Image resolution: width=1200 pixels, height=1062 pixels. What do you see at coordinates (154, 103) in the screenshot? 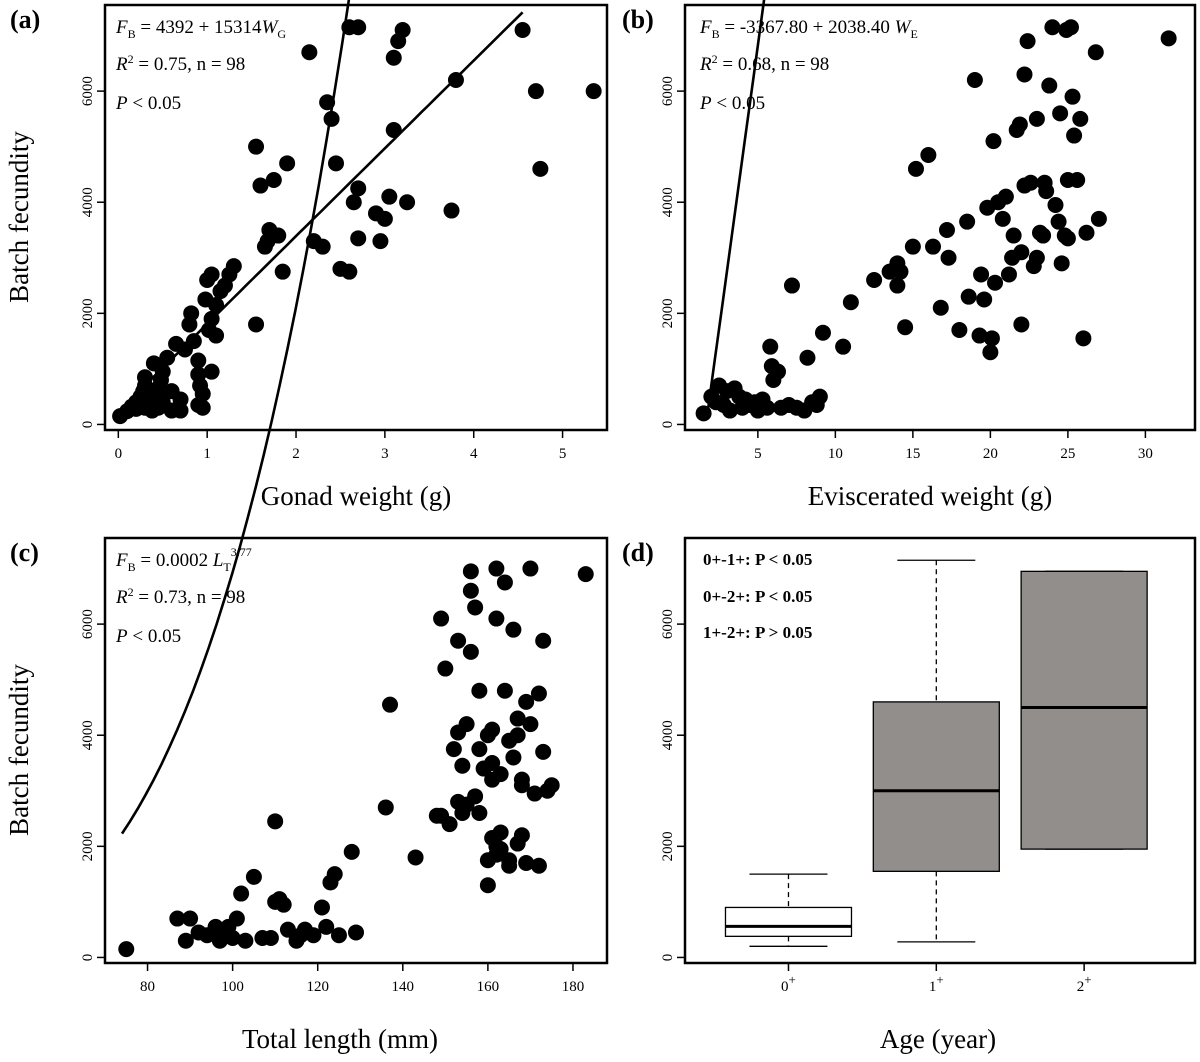
I see `p-a-body: < 0.05` at bounding box center [154, 103].